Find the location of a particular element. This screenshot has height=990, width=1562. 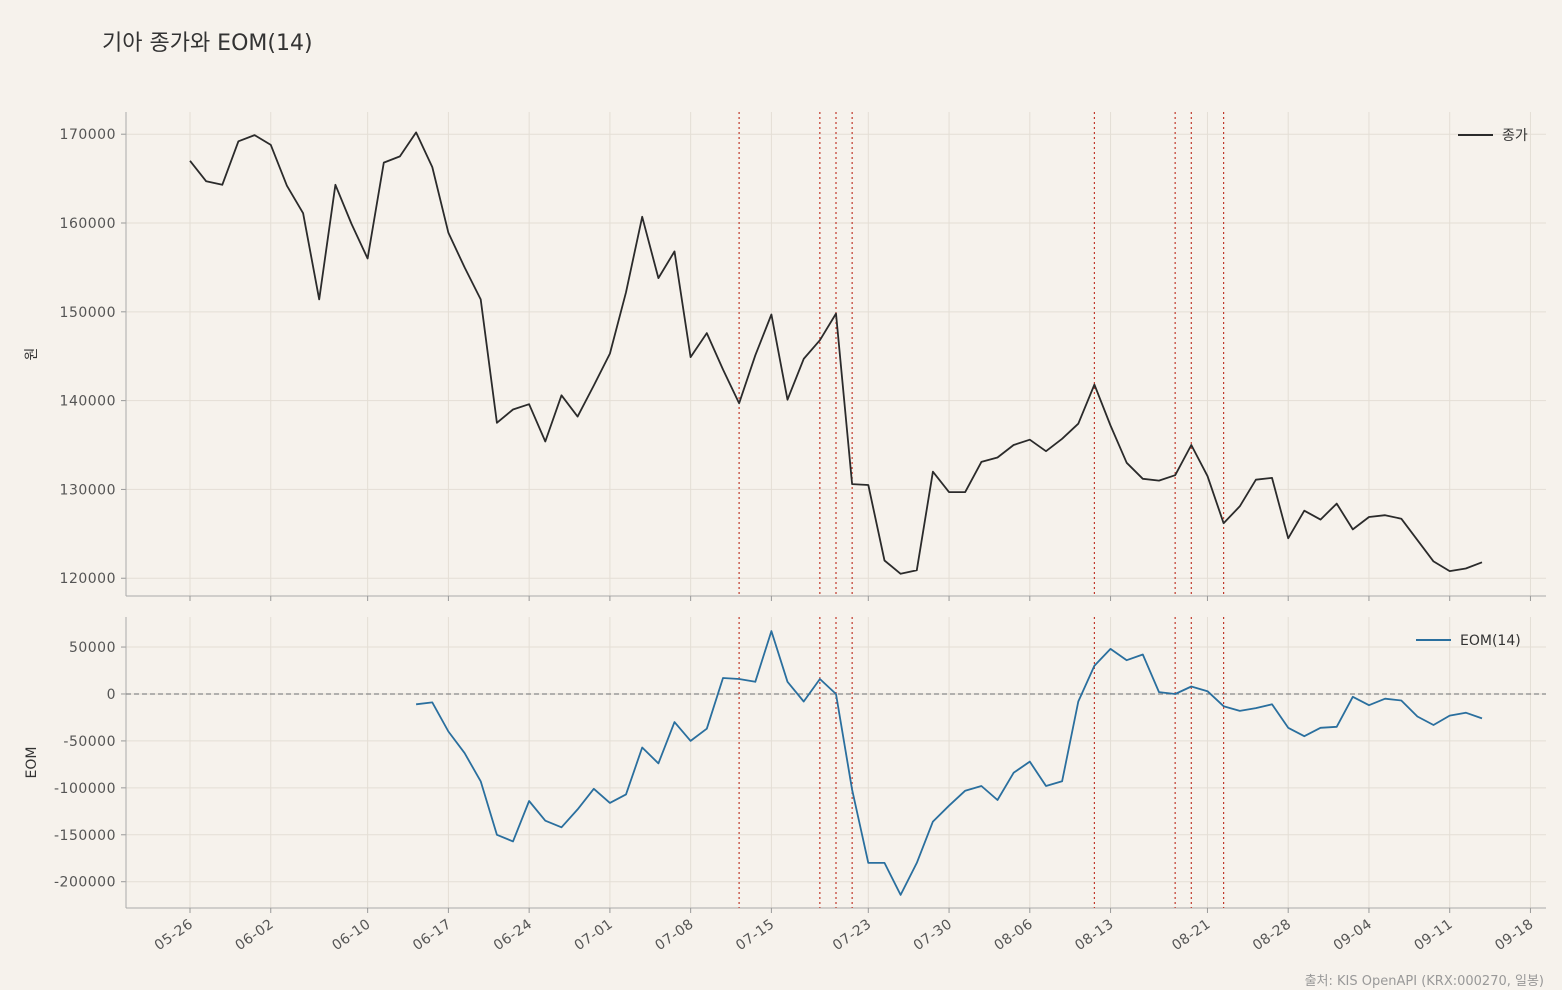

y-axis-label: EOM is located at coordinates (32, 763).